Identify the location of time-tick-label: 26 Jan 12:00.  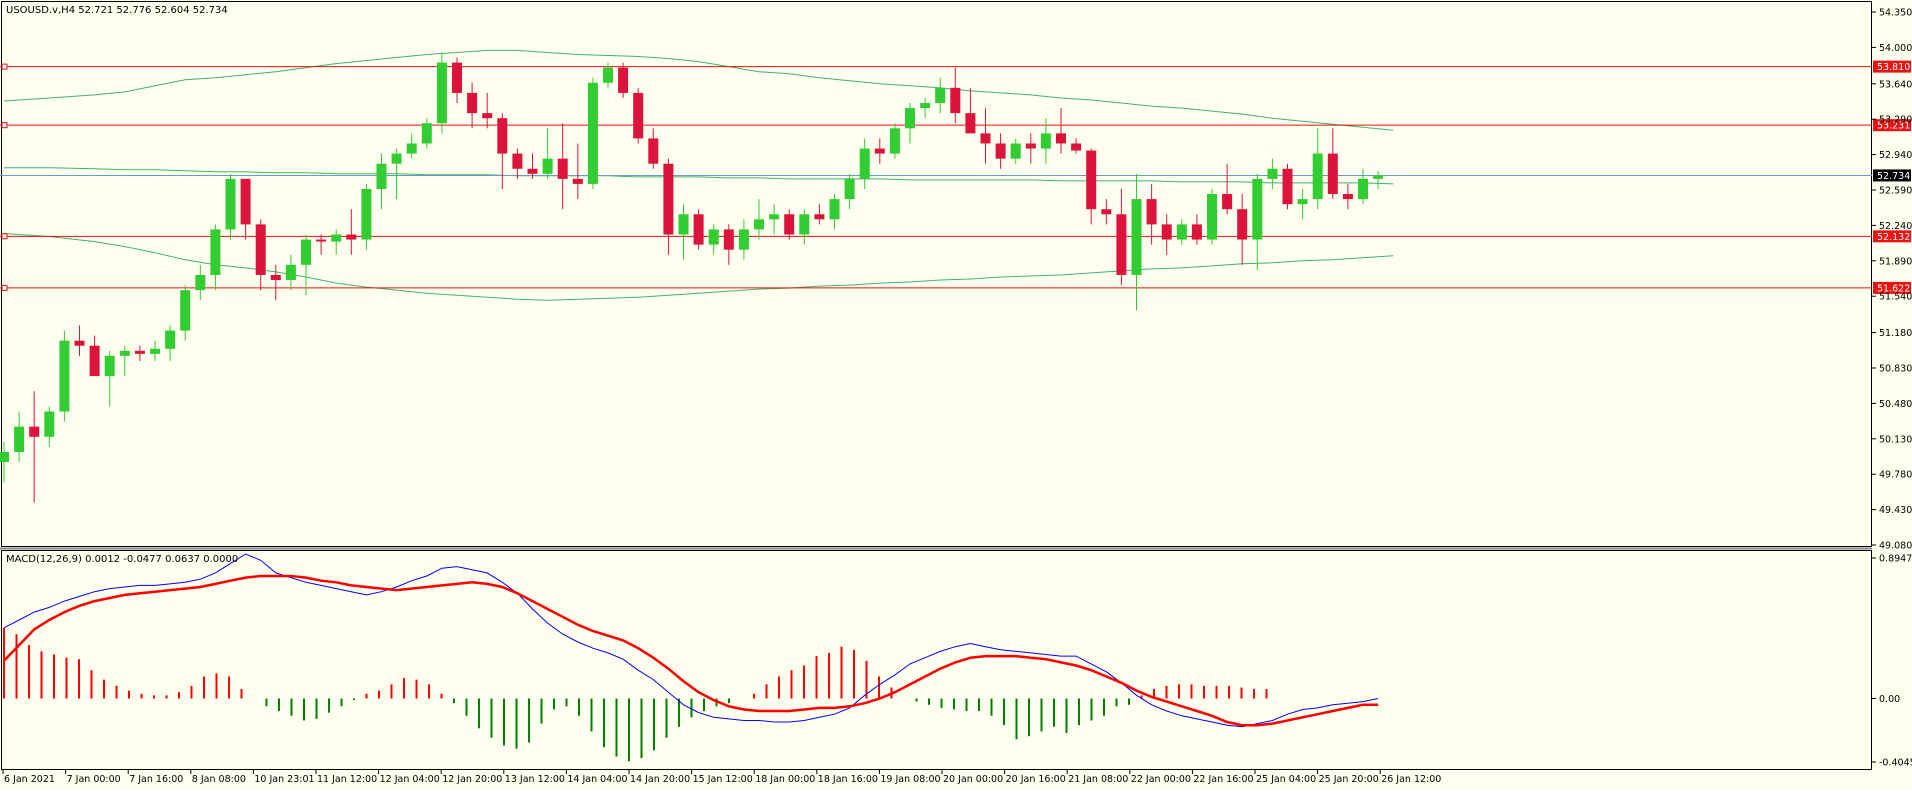
(1411, 779).